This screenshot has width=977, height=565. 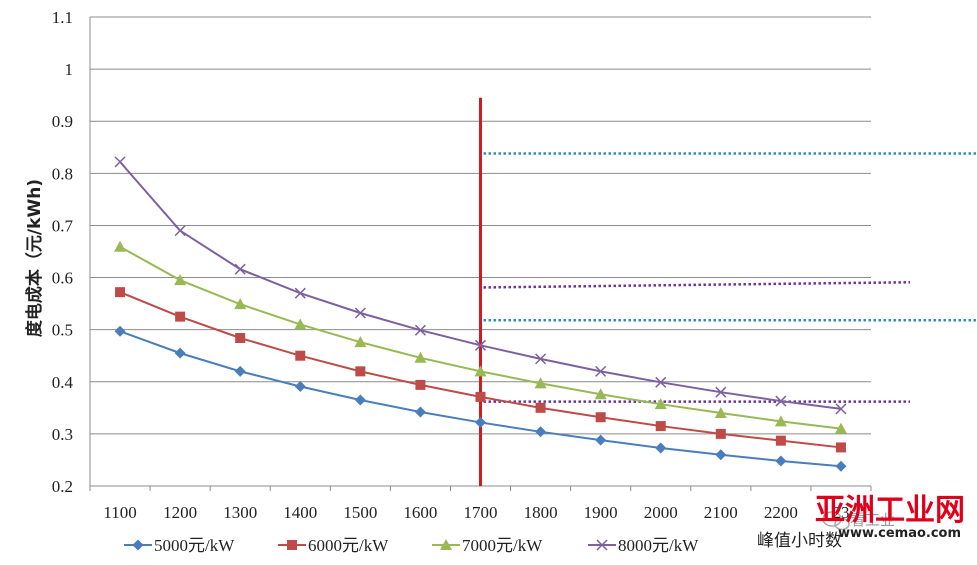 What do you see at coordinates (697, 284) in the screenshot?
I see `dotted-reference-line` at bounding box center [697, 284].